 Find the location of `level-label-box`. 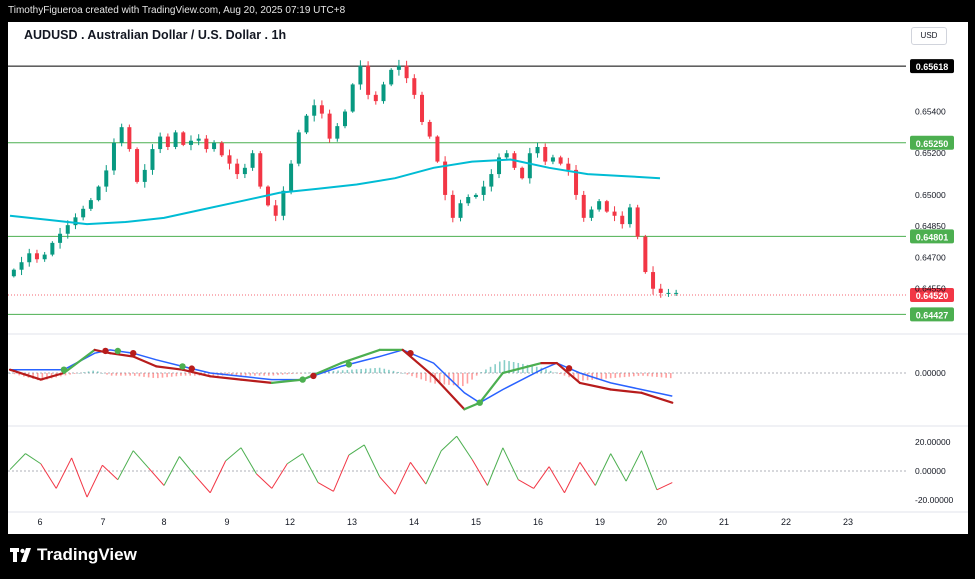

level-label-box is located at coordinates (932, 314).